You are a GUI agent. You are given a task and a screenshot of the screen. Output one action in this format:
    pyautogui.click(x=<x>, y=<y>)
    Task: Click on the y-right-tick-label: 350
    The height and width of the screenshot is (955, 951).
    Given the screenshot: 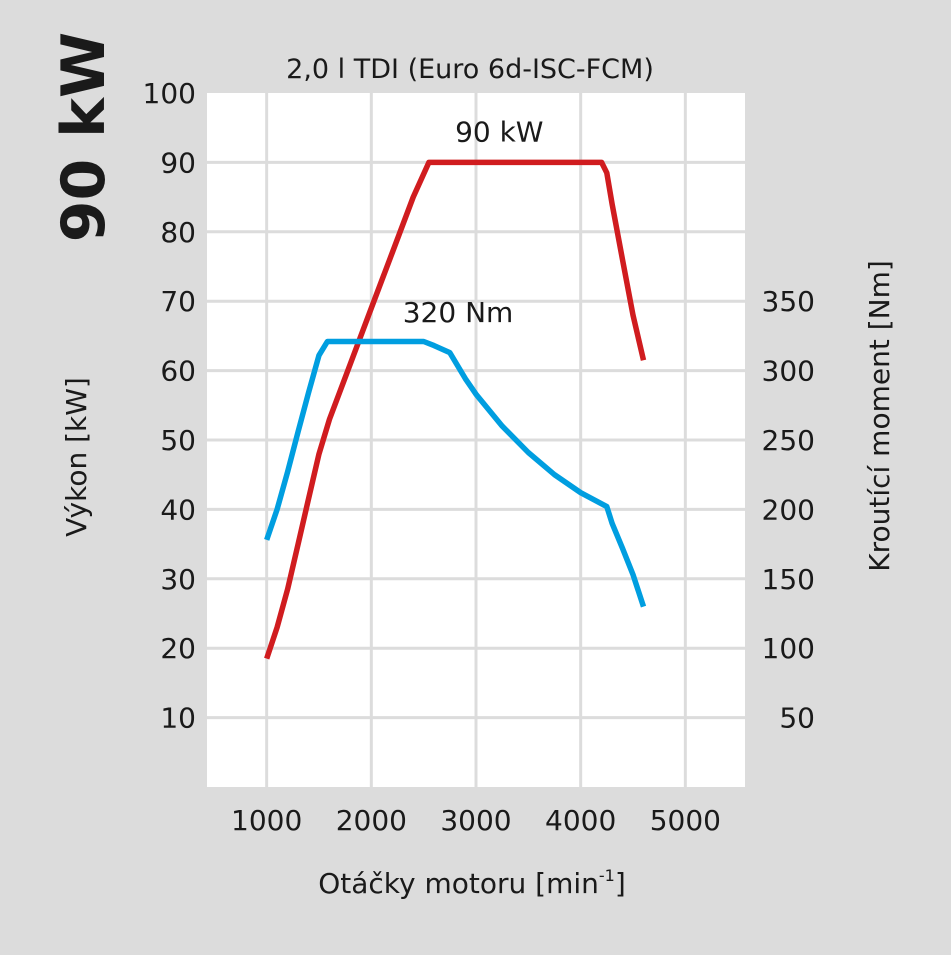 What is the action you would take?
    pyautogui.click(x=788, y=301)
    